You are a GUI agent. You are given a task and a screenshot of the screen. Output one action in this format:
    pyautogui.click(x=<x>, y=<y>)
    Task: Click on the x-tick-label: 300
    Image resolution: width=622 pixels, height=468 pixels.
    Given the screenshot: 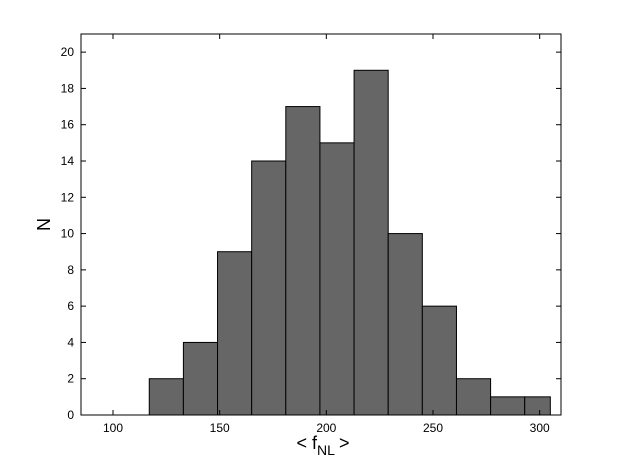 What is the action you would take?
    pyautogui.click(x=540, y=428)
    